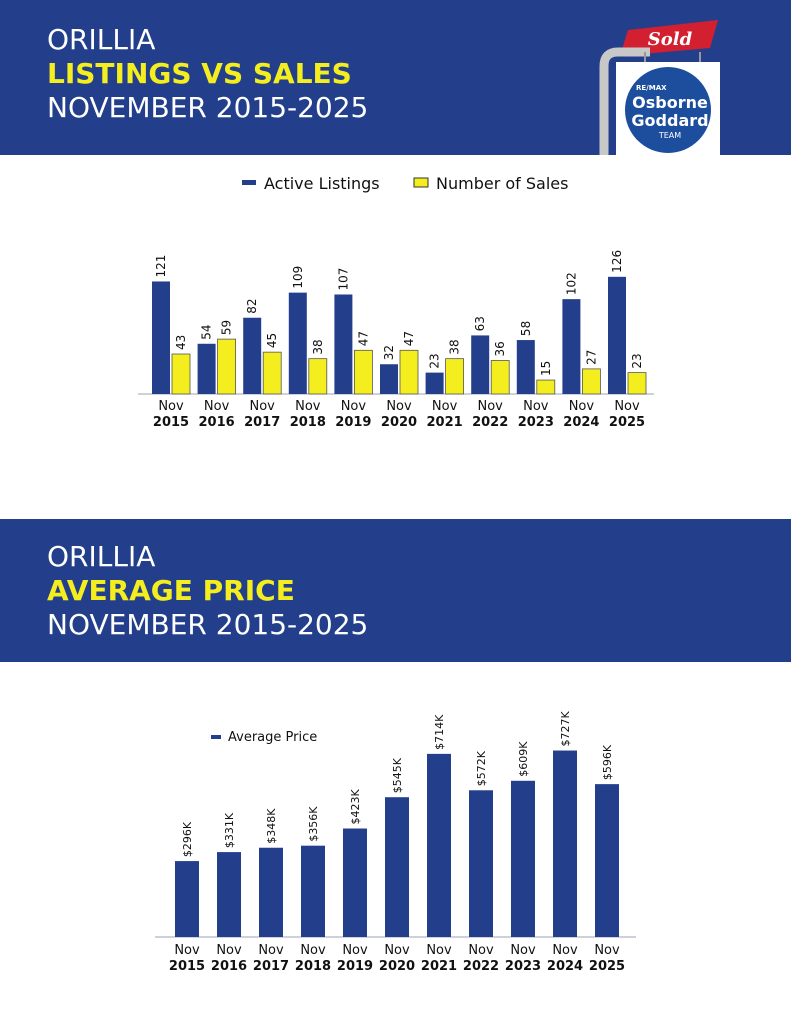 The height and width of the screenshot is (1024, 791). What do you see at coordinates (343, 279) in the screenshot?
I see `data-label: 107` at bounding box center [343, 279].